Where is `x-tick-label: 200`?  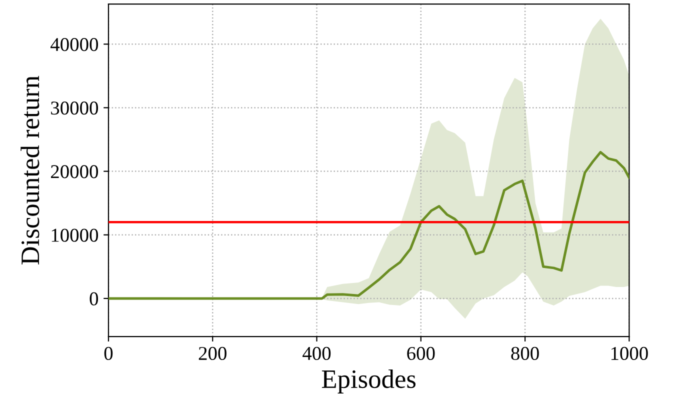
x-tick-label: 200 is located at coordinates (212, 353).